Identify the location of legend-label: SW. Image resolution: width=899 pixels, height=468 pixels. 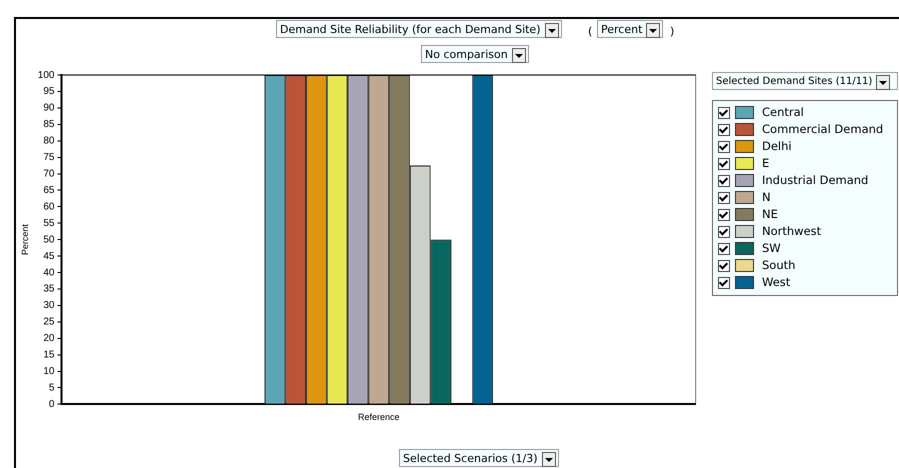
(771, 248).